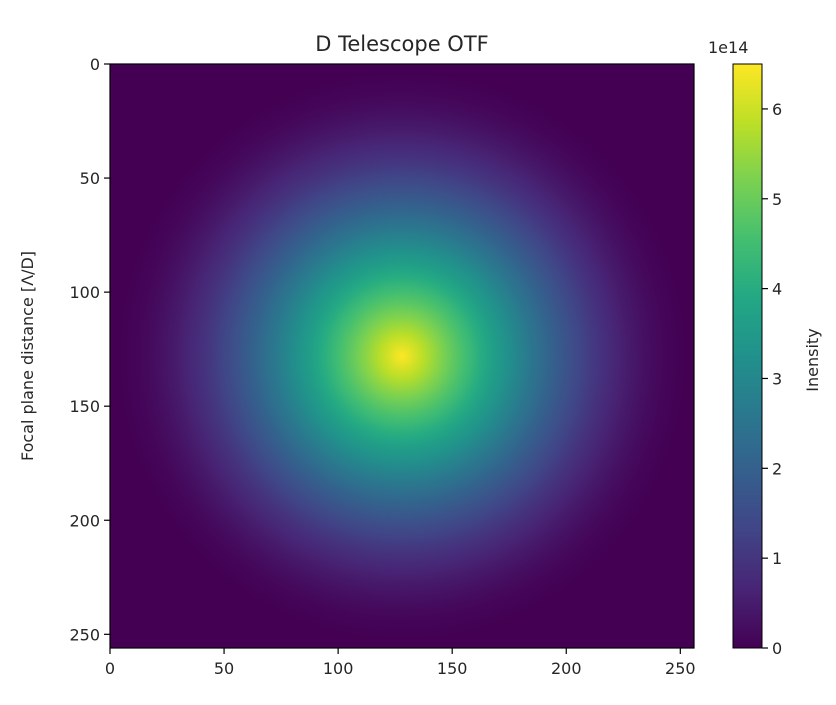  Describe the element at coordinates (777, 109) in the screenshot. I see `colorbar-tick-label: 6` at that location.